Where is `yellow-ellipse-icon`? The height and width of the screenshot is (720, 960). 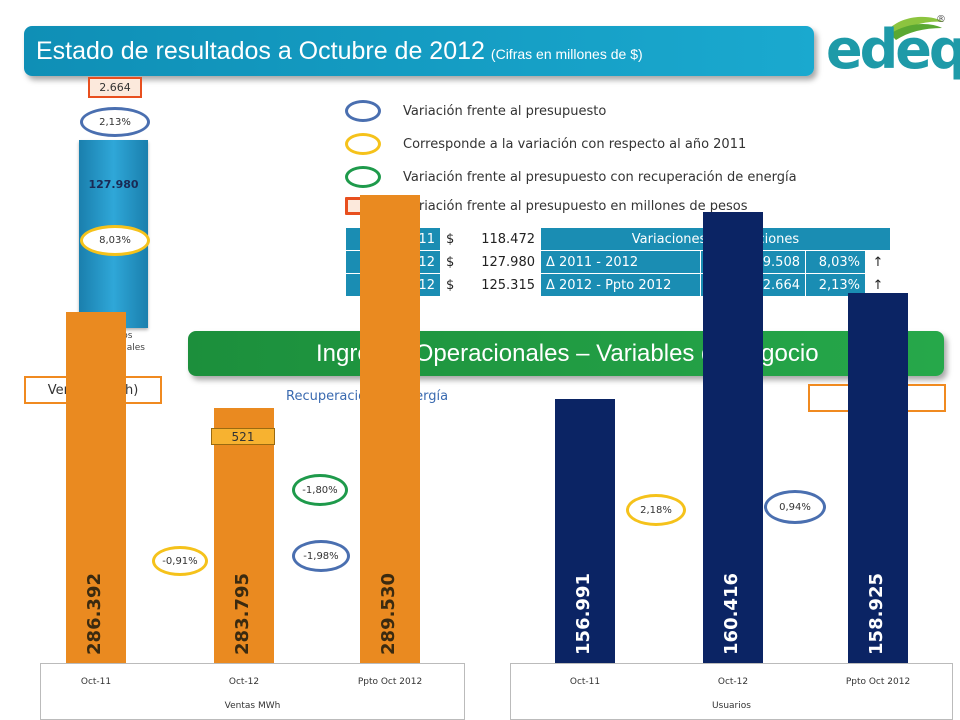
yellow-ellipse-icon is located at coordinates (363, 144).